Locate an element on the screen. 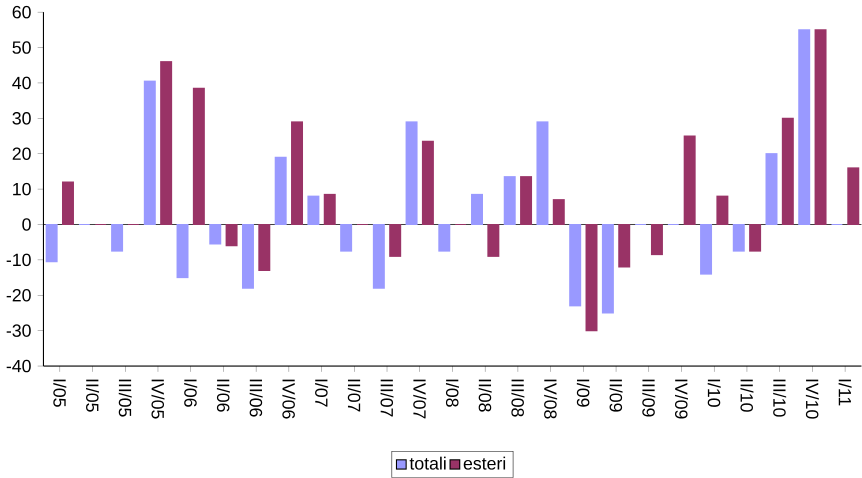 The width and height of the screenshot is (862, 478). x-tick-label: II/09 is located at coordinates (616, 396).